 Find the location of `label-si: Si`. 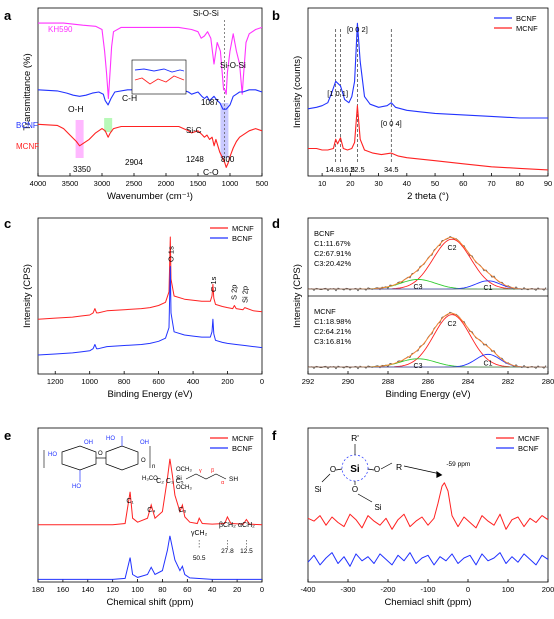

label-si: Si is located at coordinates (179, 478).